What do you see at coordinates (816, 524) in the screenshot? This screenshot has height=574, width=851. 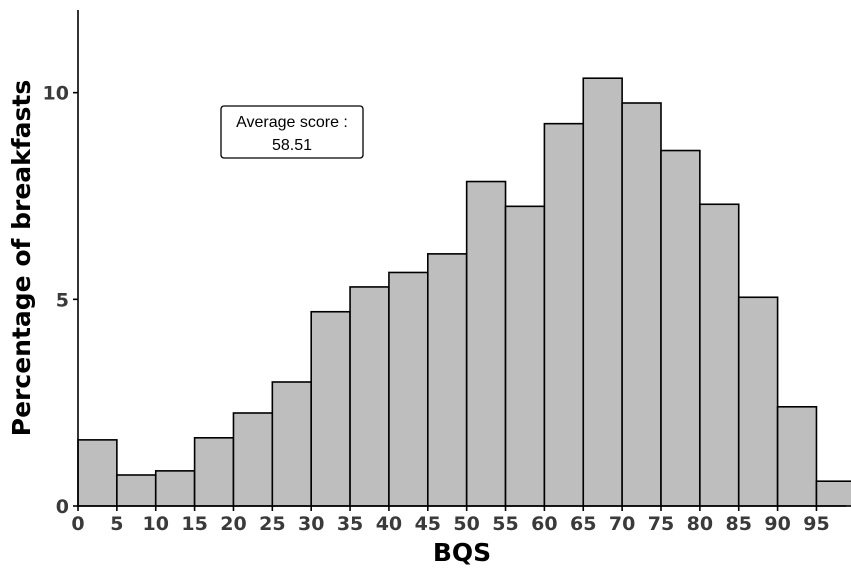 I see `x-tick-label-95: 95` at bounding box center [816, 524].